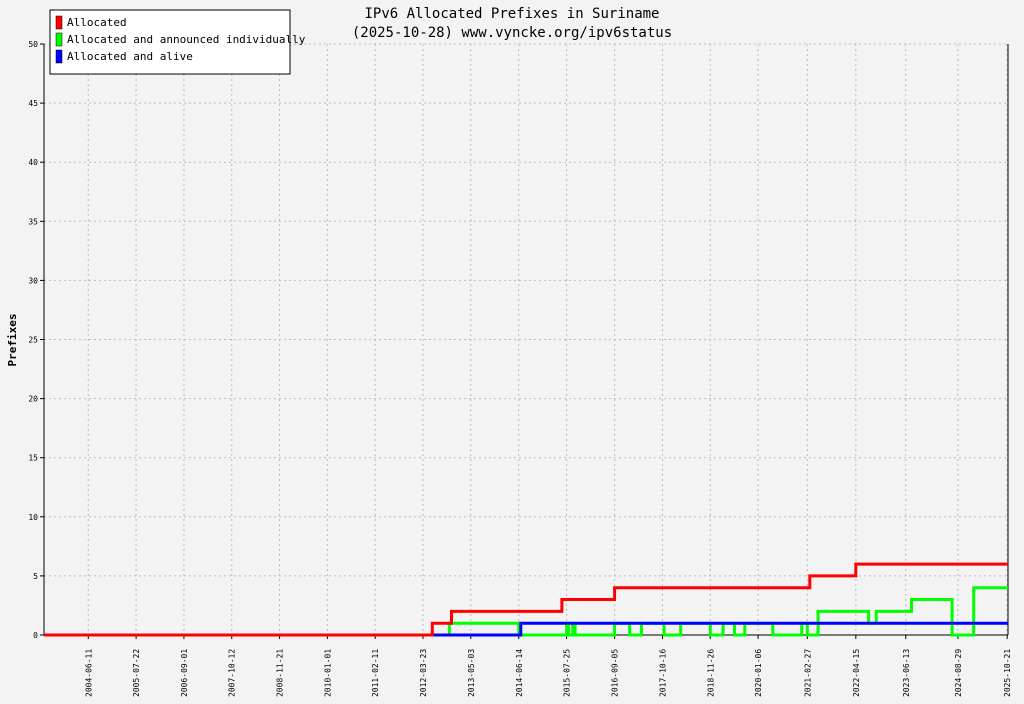  What do you see at coordinates (375, 673) in the screenshot?
I see `x-tick-label: 2011-02-11` at bounding box center [375, 673].